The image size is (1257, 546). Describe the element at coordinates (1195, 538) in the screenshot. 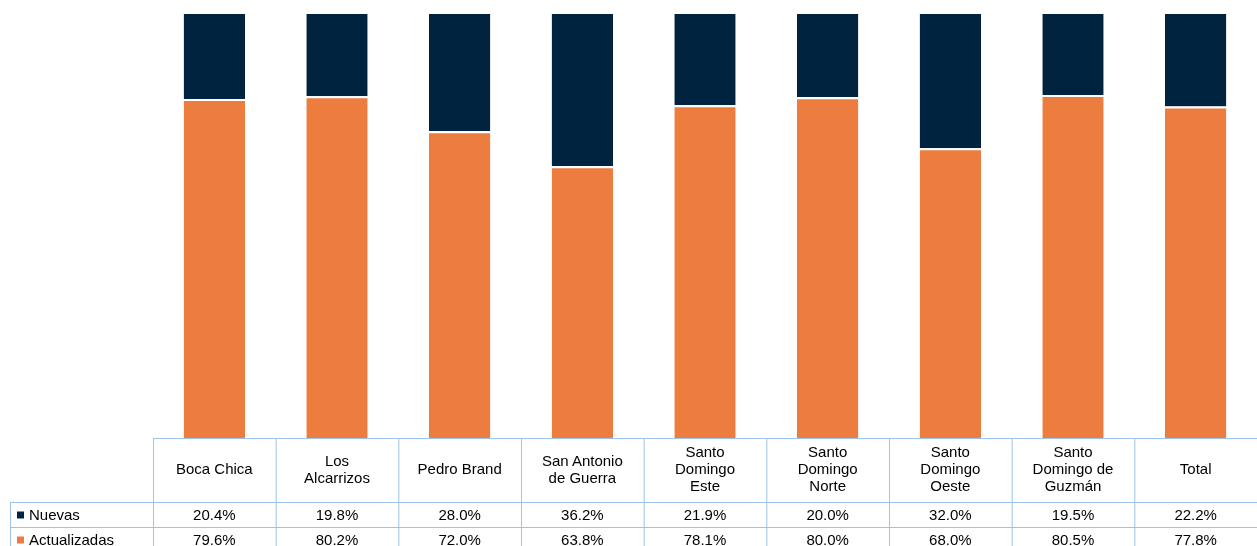

I see `data-label: 77.8%` at that location.